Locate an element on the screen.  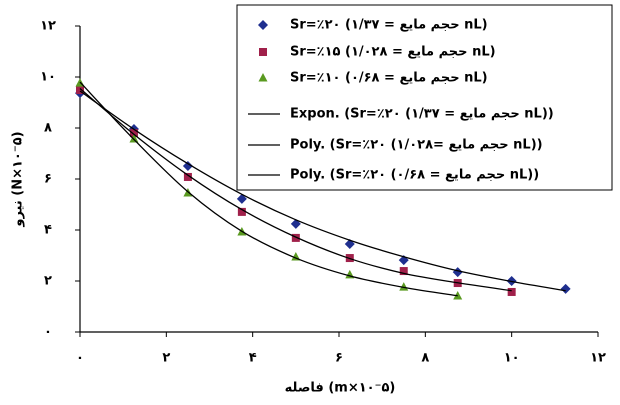
x-tick-label: ۱۲ is located at coordinates (598, 358).